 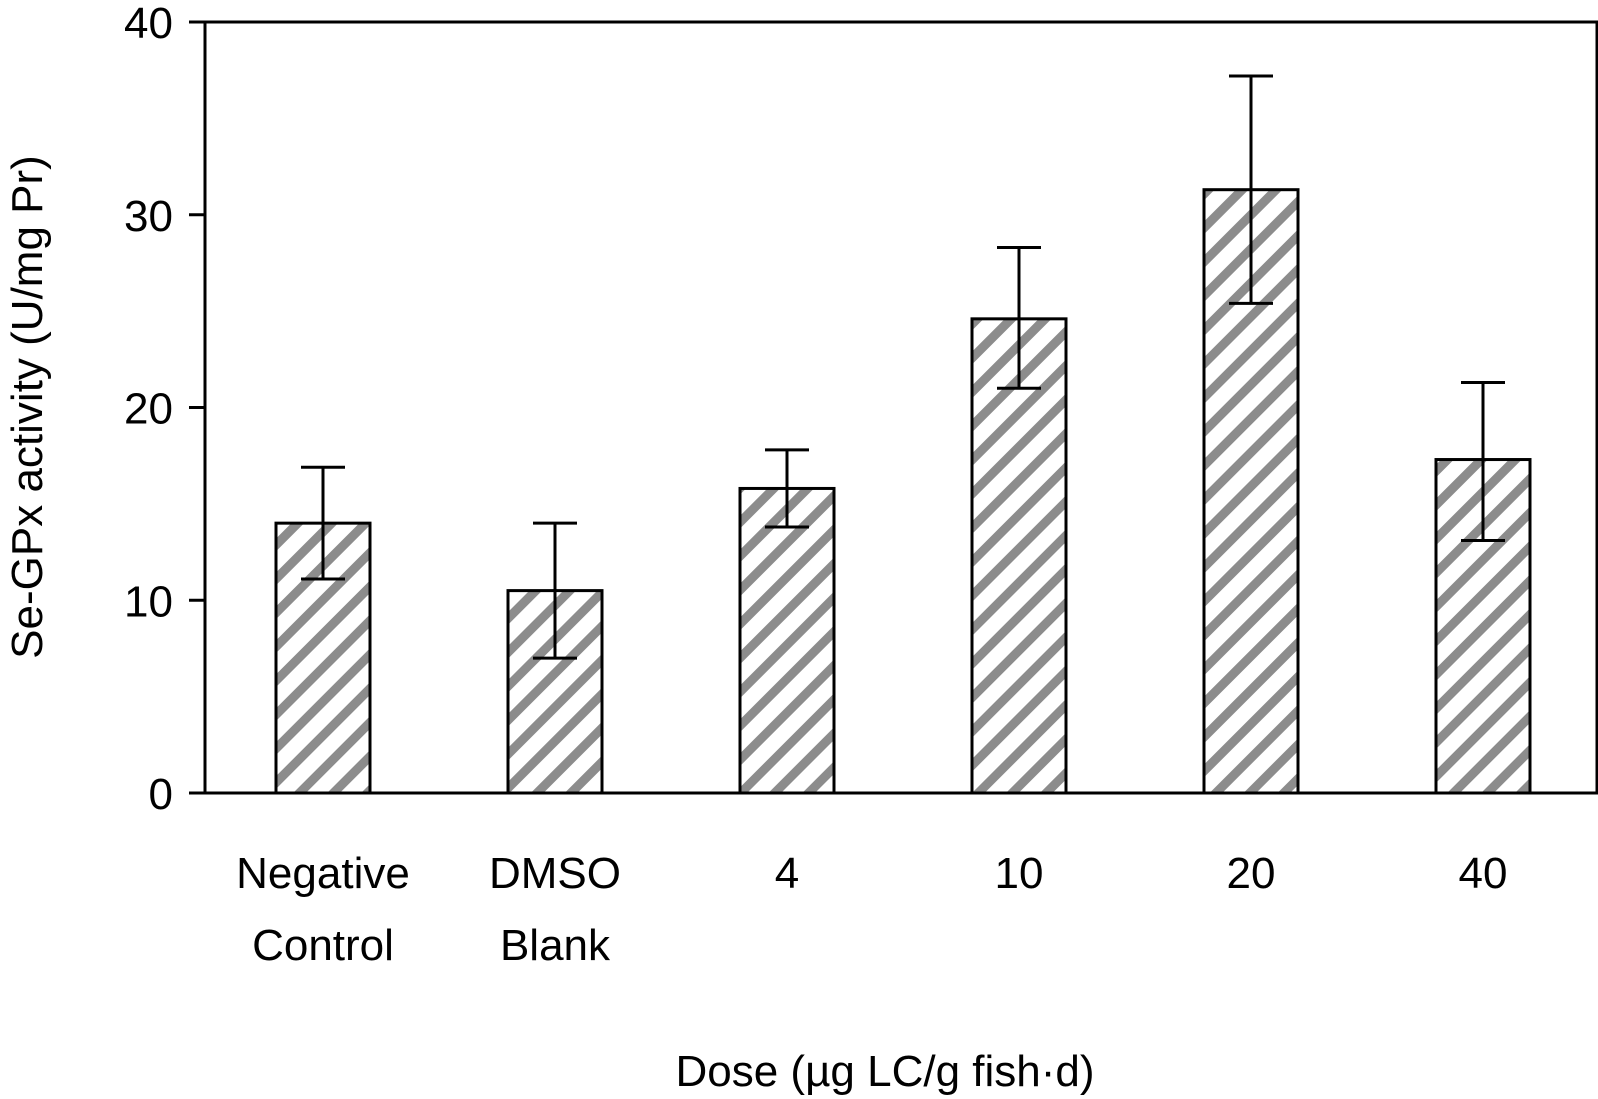 What do you see at coordinates (148, 601) in the screenshot?
I see `y-tick-label-1: 10` at bounding box center [148, 601].